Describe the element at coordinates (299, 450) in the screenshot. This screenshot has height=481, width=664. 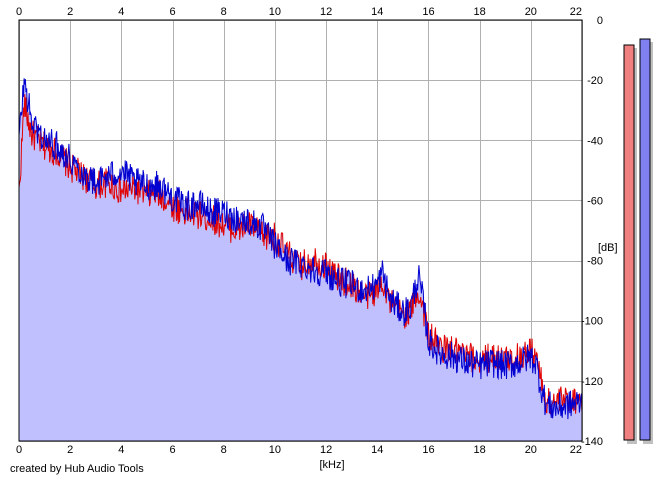
I see `x-tick-labels-bottom: 0 2 4 6 8 10 12 14 16 18 20 22` at that location.